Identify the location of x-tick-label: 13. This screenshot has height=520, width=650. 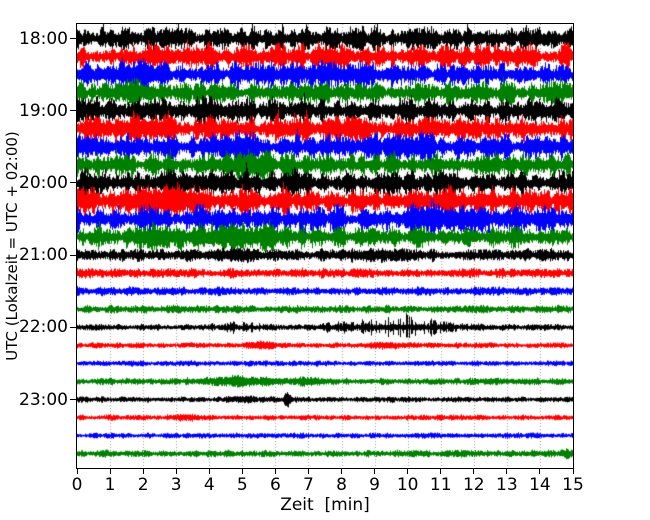
(507, 485).